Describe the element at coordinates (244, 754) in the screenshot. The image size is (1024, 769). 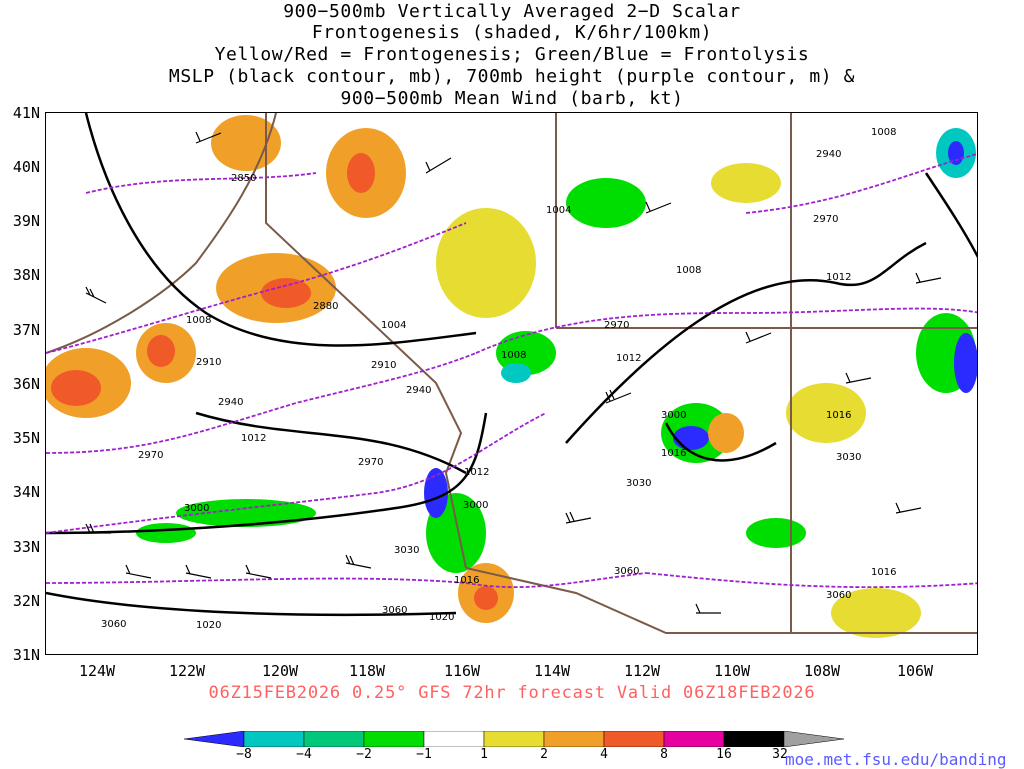
I see `cbar-label: −8` at that location.